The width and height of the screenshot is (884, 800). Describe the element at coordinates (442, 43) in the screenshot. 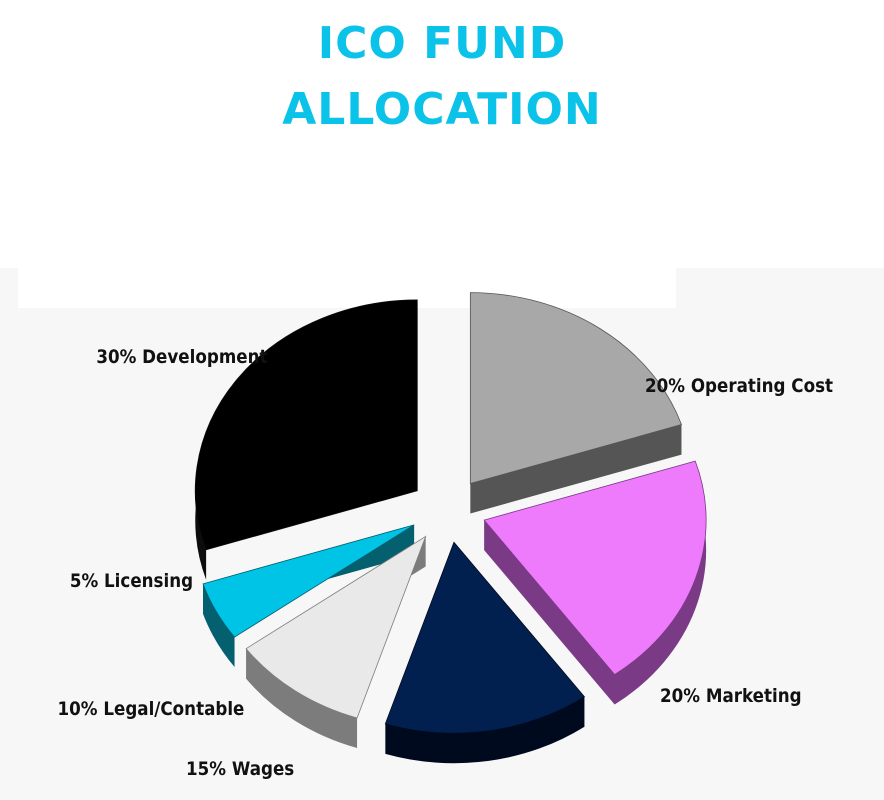

I see `chart-title-line-1: ICO FUND` at that location.